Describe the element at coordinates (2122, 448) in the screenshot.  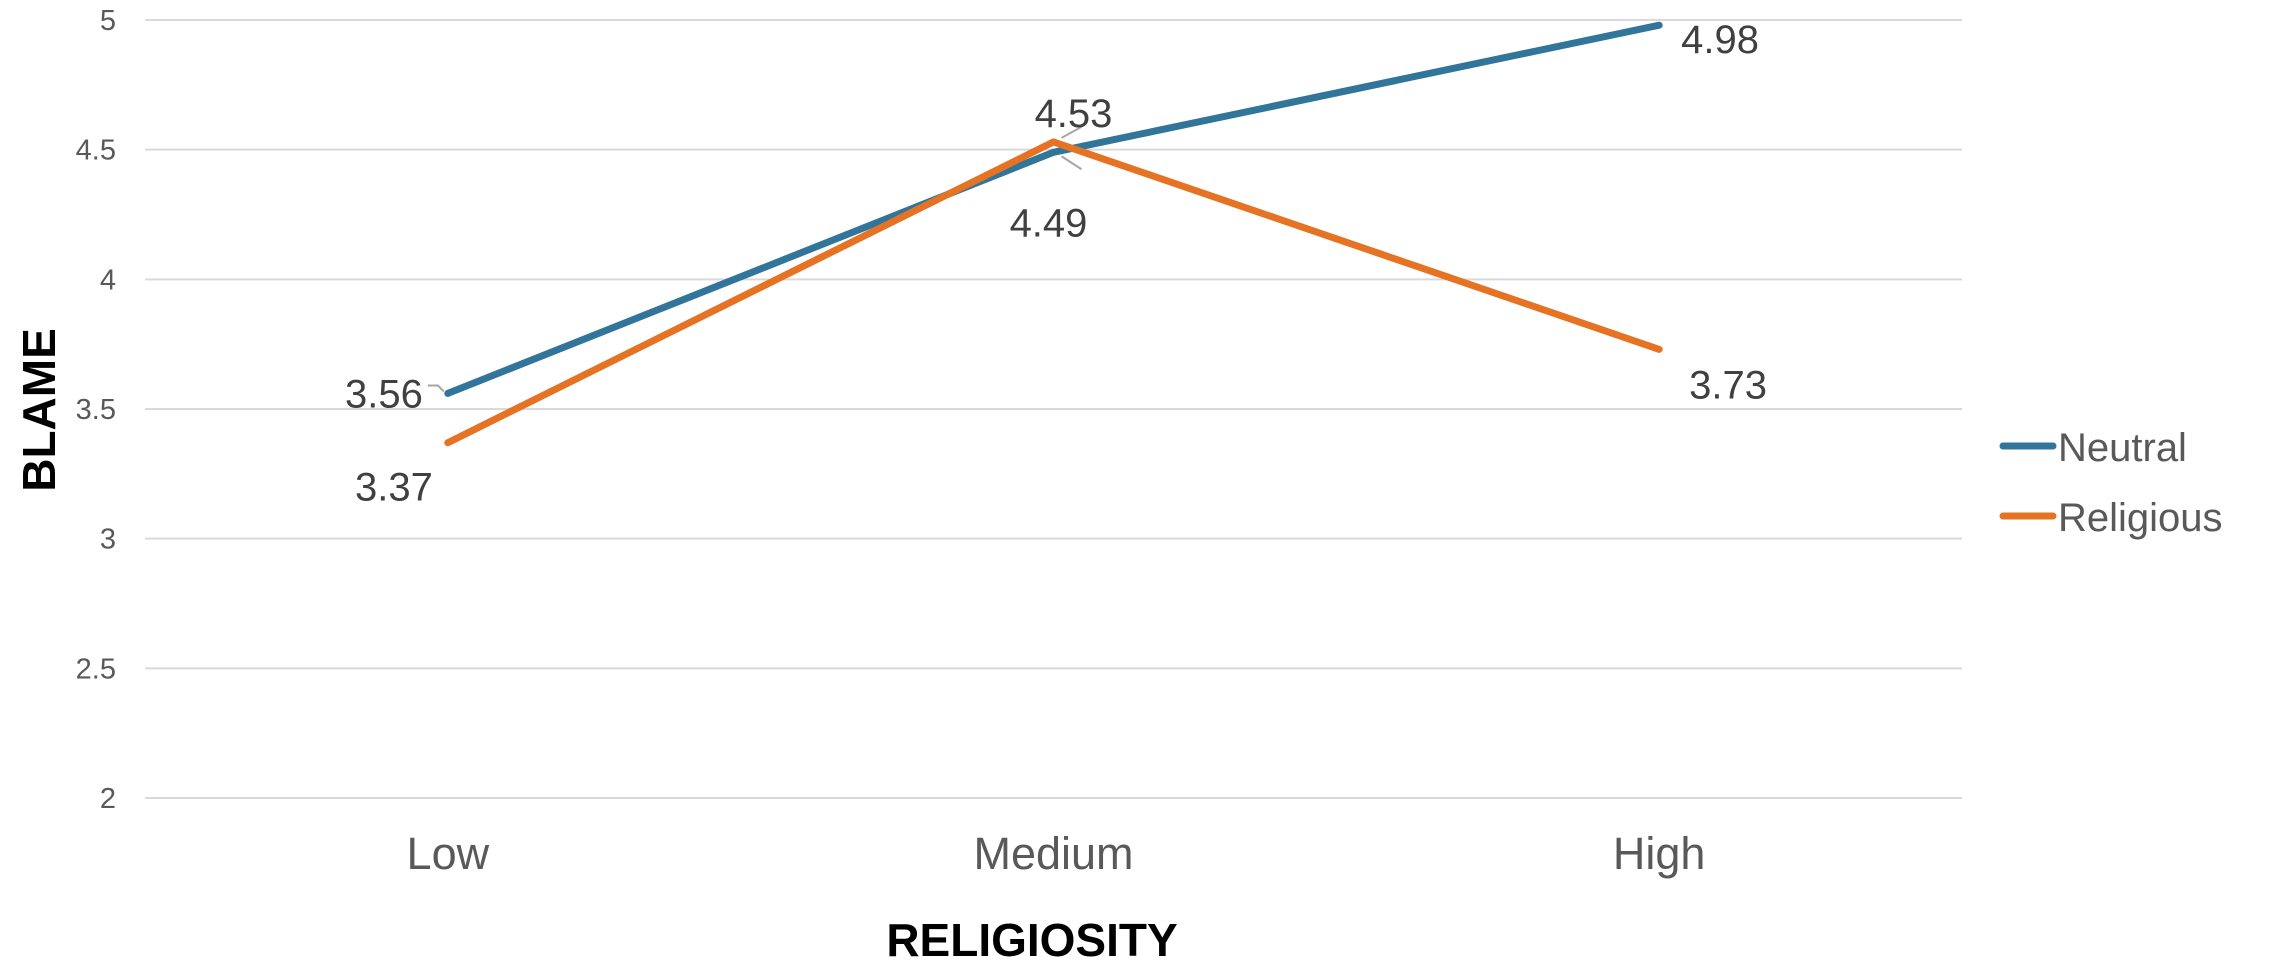
I see `legend-label-neutral: Neutral` at that location.